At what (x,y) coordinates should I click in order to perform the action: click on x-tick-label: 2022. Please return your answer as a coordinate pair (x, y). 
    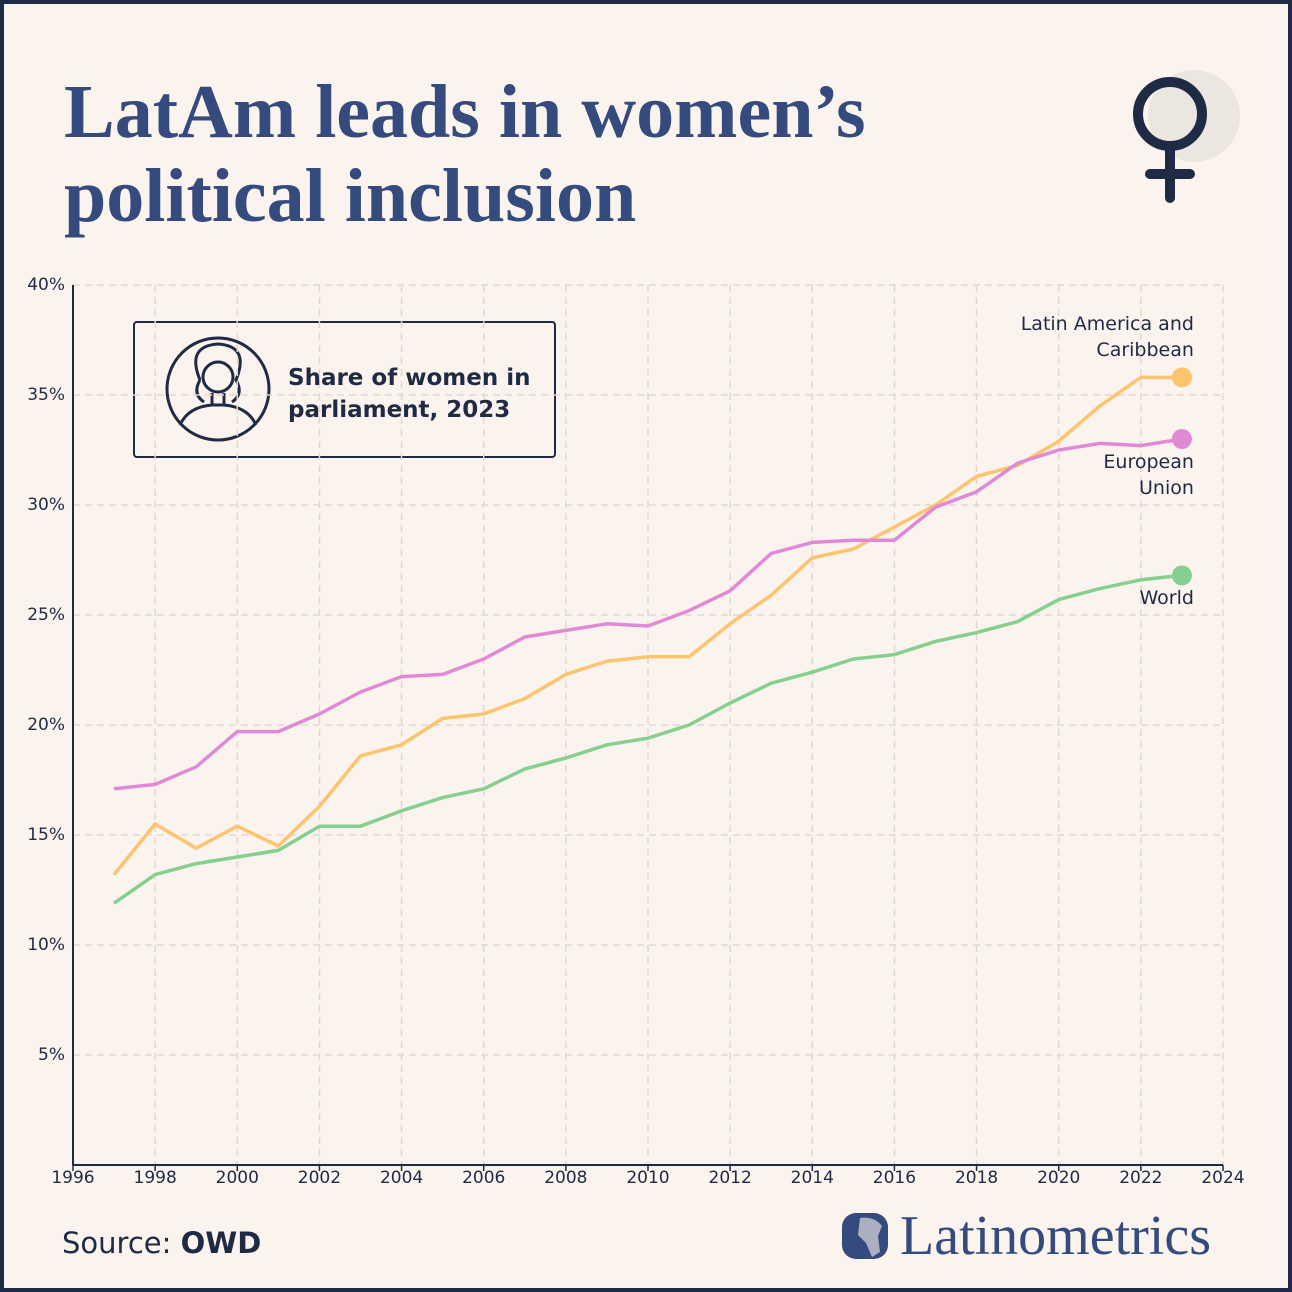
    Looking at the image, I should click on (1140, 1178).